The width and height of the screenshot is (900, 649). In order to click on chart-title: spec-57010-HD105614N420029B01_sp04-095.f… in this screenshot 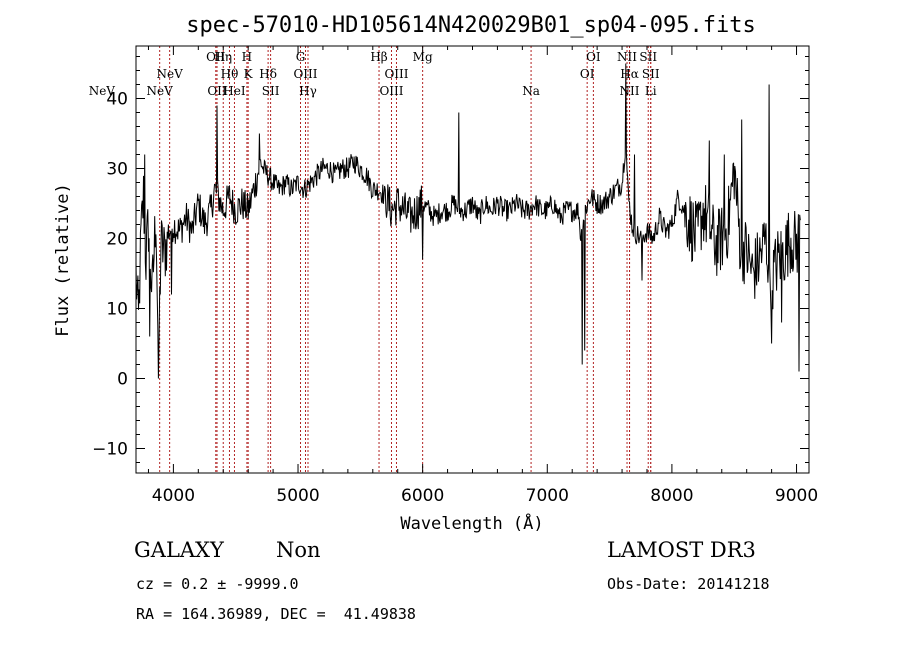, I will do `click(471, 25)`.